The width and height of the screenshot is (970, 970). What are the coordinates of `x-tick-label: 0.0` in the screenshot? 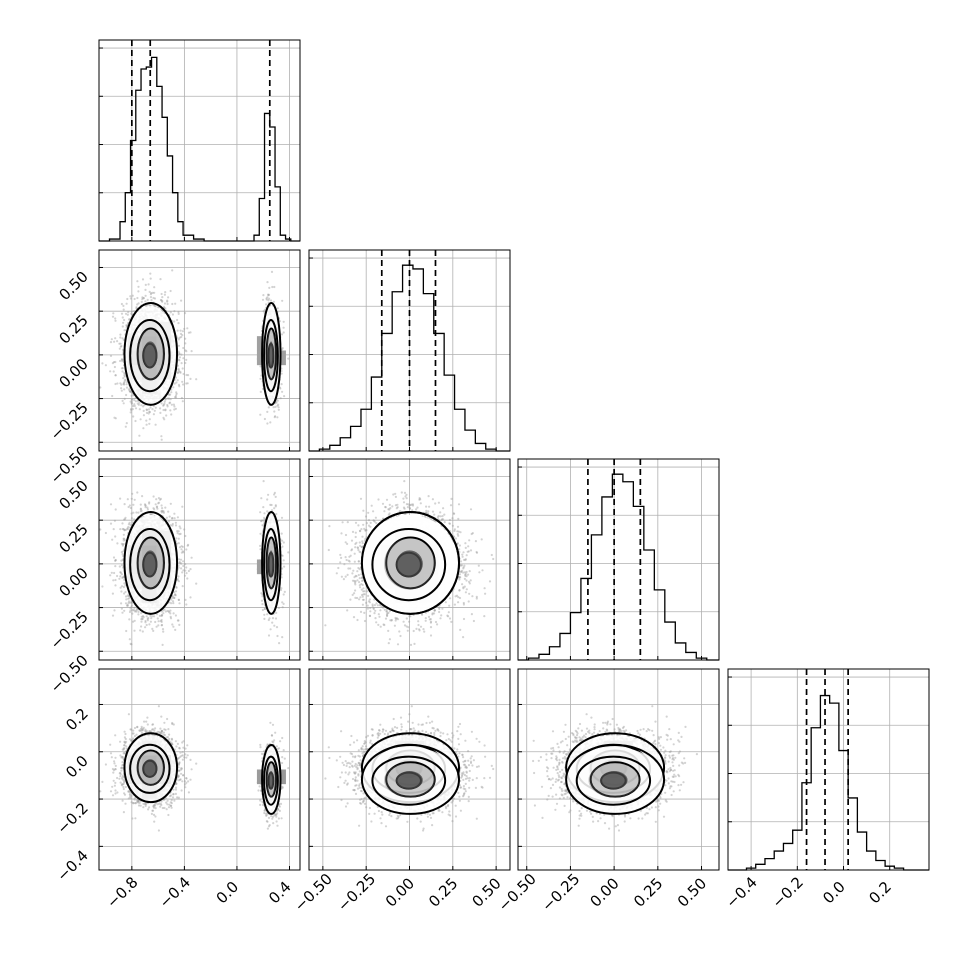 It's located at (834, 893).